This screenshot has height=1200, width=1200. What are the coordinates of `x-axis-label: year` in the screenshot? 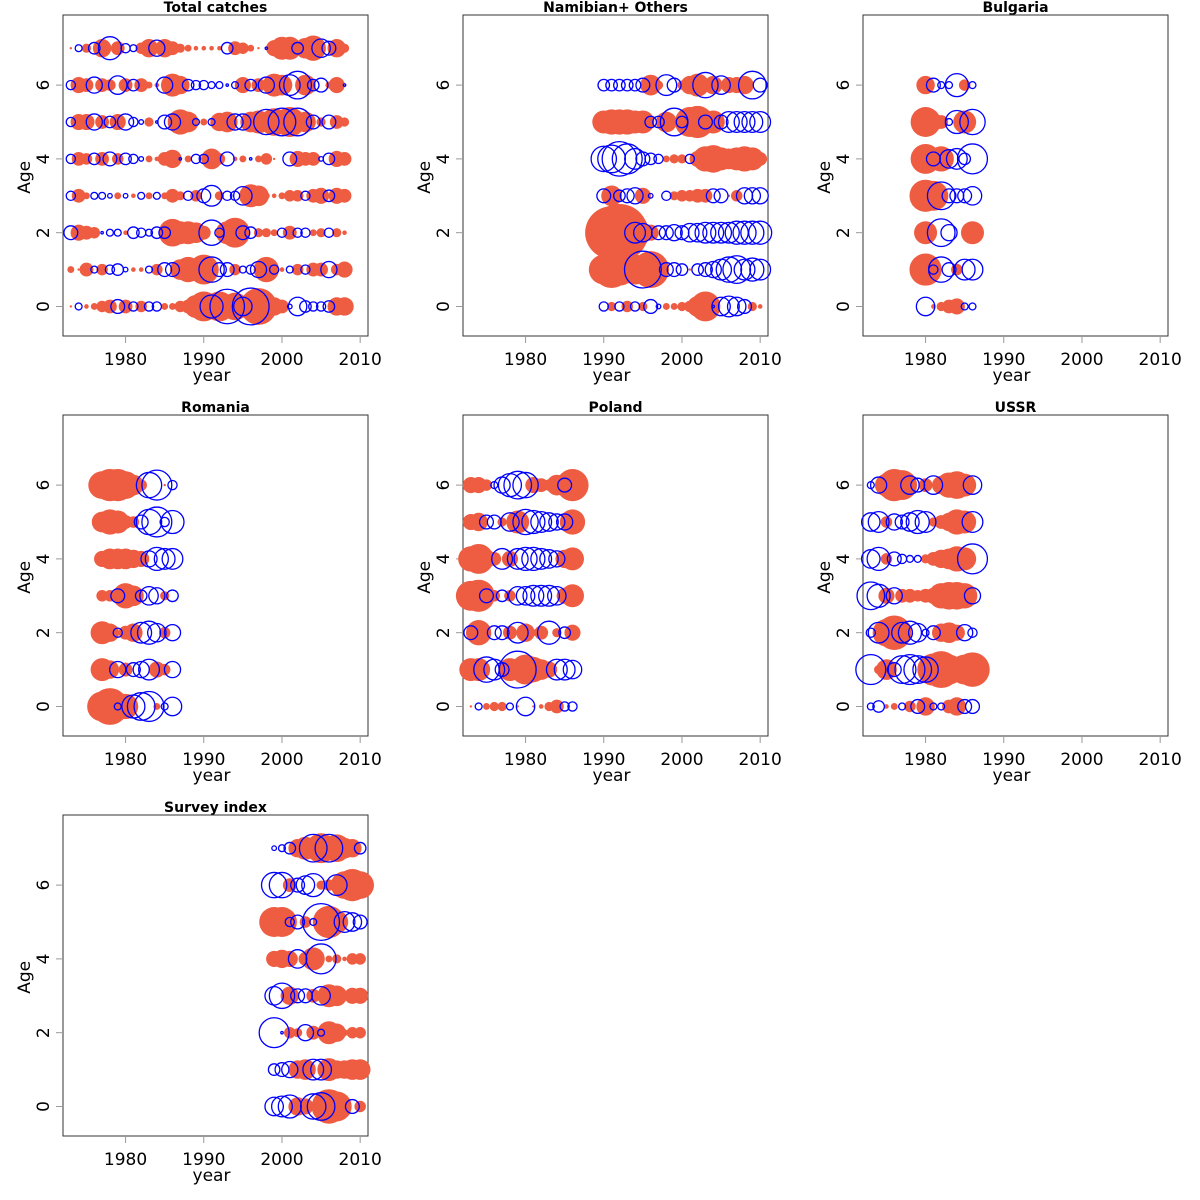 It's located at (612, 376).